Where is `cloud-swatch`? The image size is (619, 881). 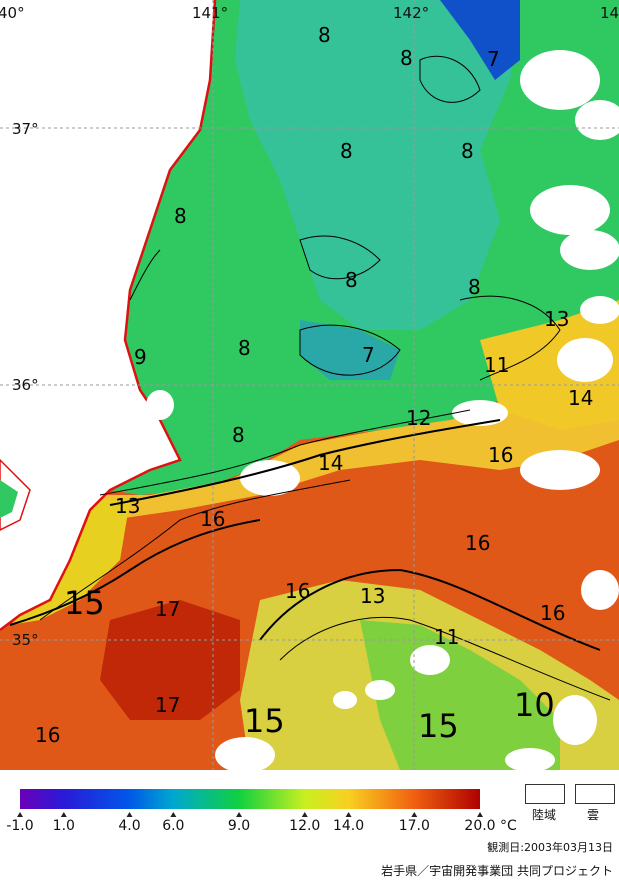
cloud-swatch is located at coordinates (595, 794).